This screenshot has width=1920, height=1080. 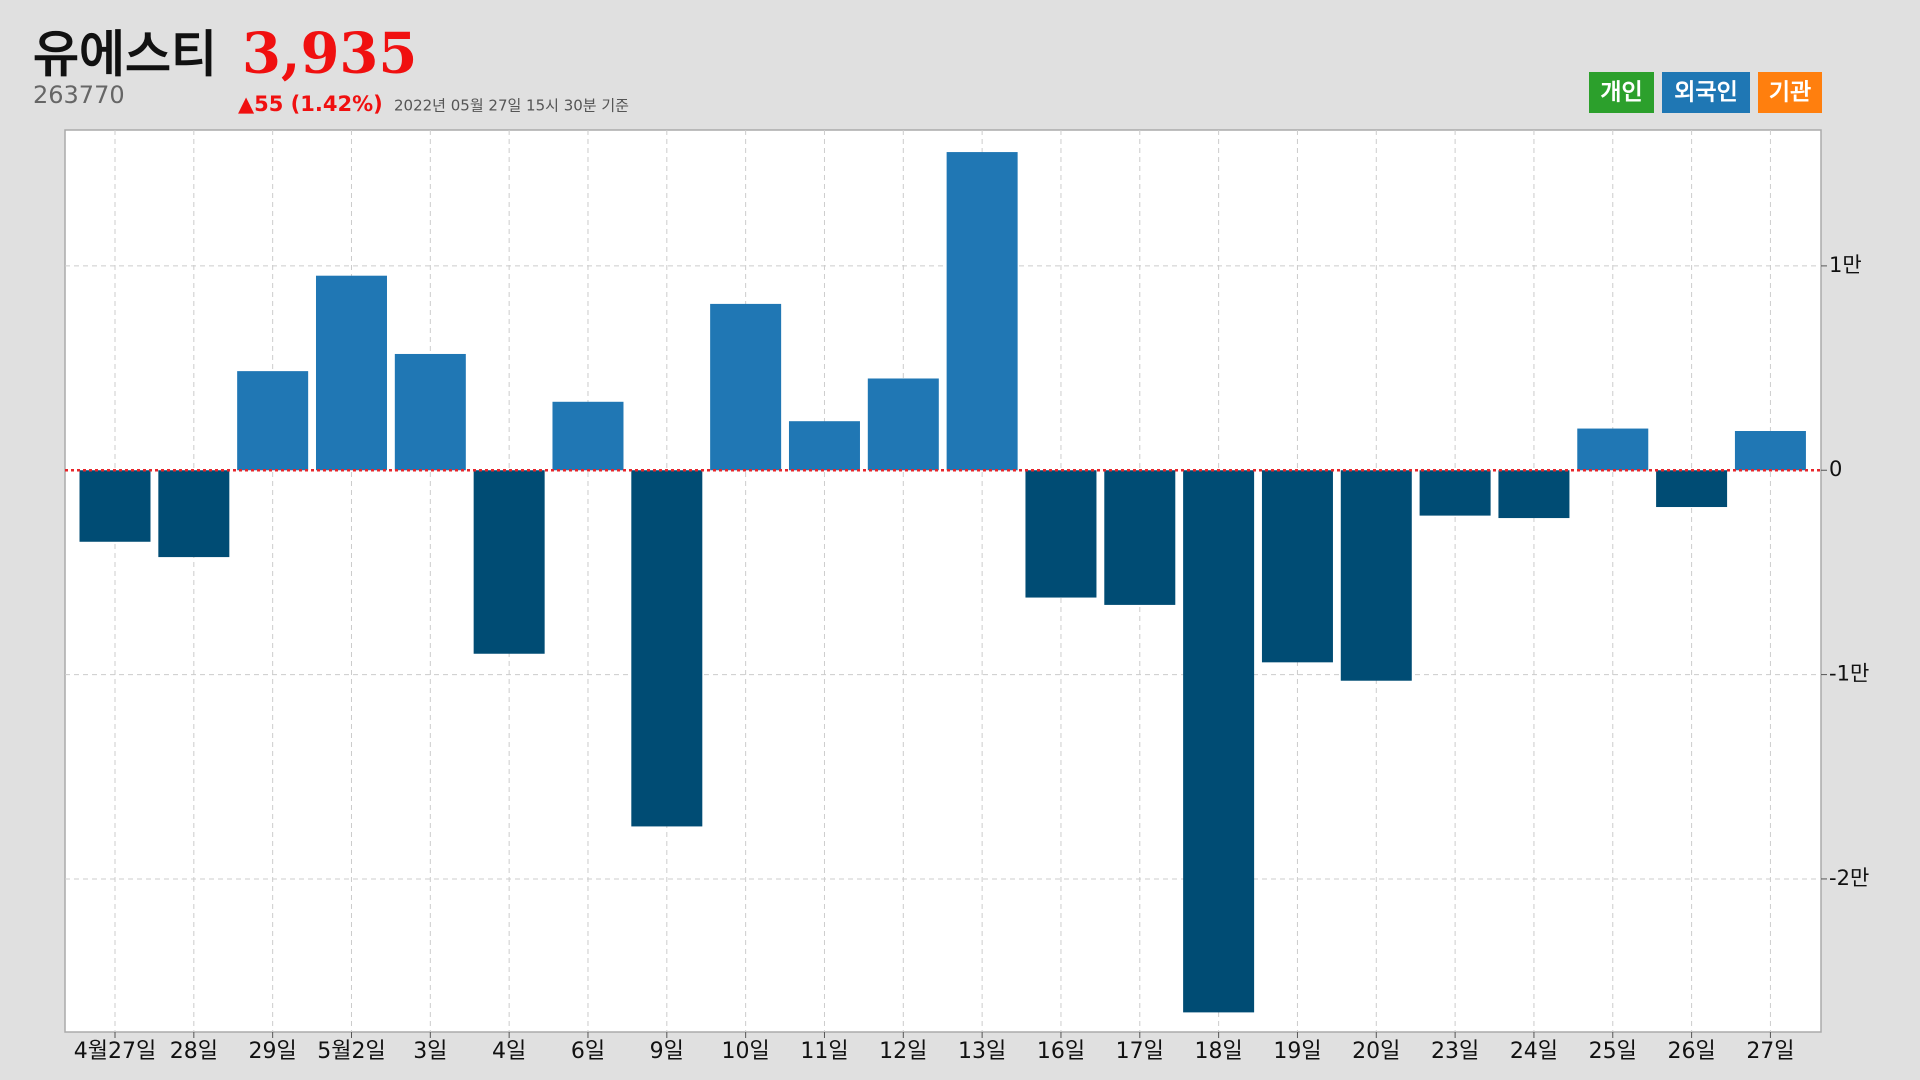 What do you see at coordinates (903, 1051) in the screenshot?
I see `x-tick-label: 12일` at bounding box center [903, 1051].